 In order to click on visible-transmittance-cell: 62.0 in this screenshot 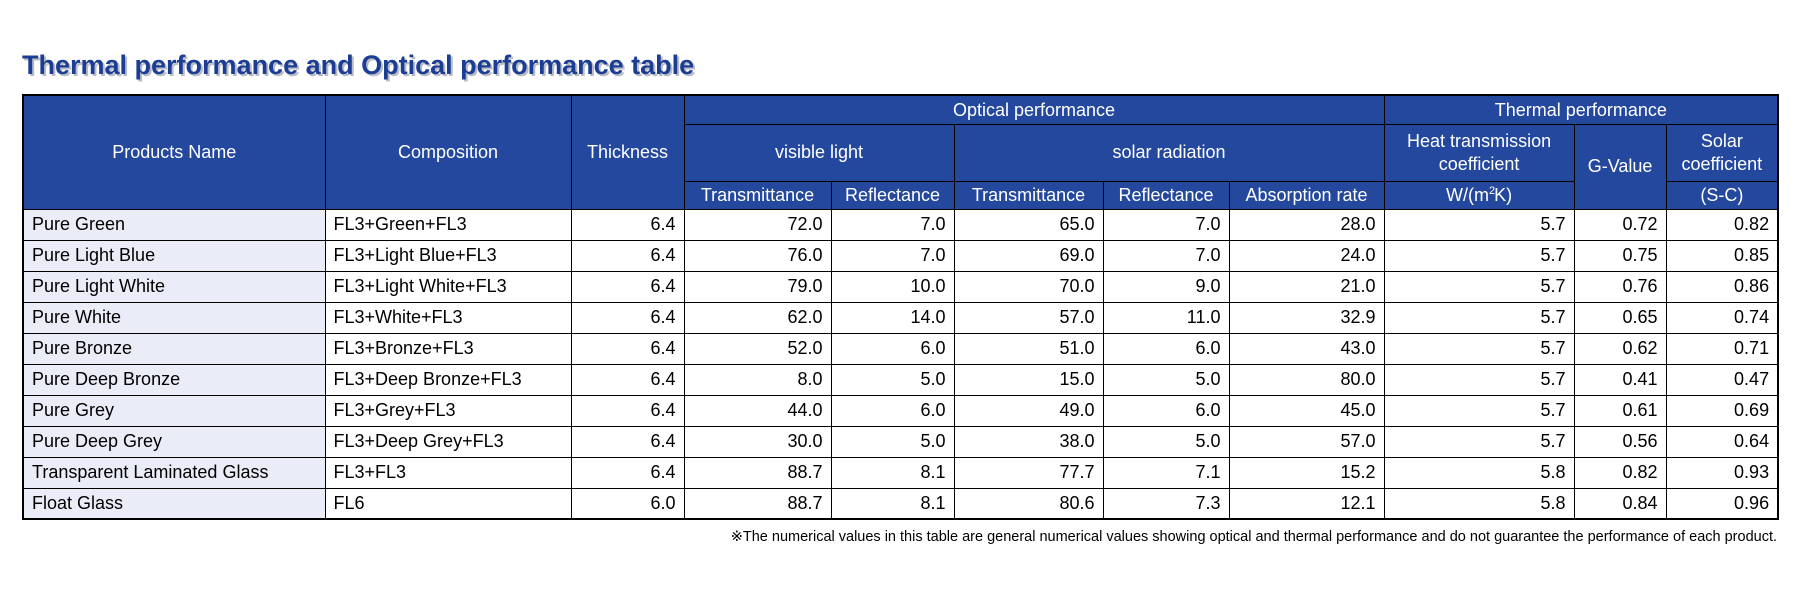, I will do `click(757, 317)`.